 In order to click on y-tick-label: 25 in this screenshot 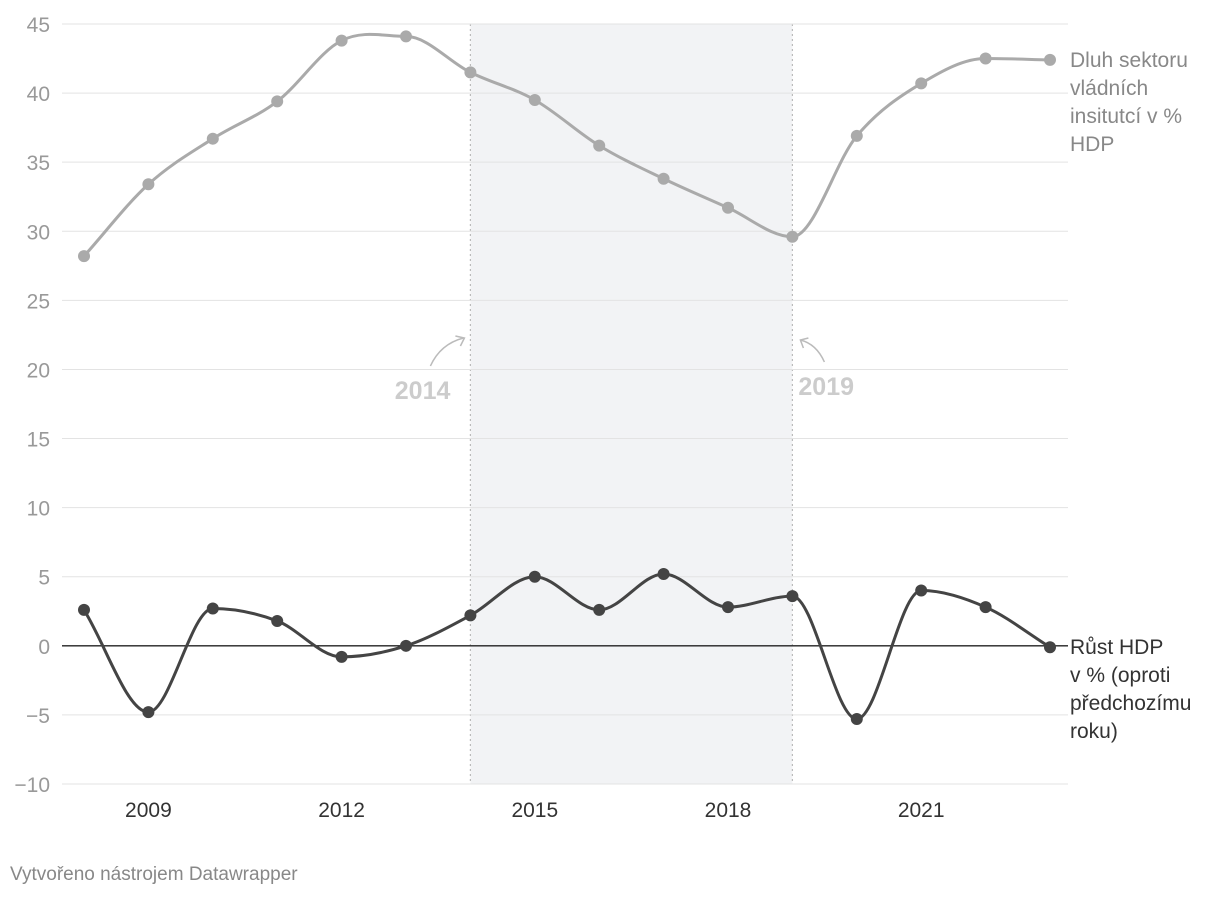, I will do `click(38, 301)`.